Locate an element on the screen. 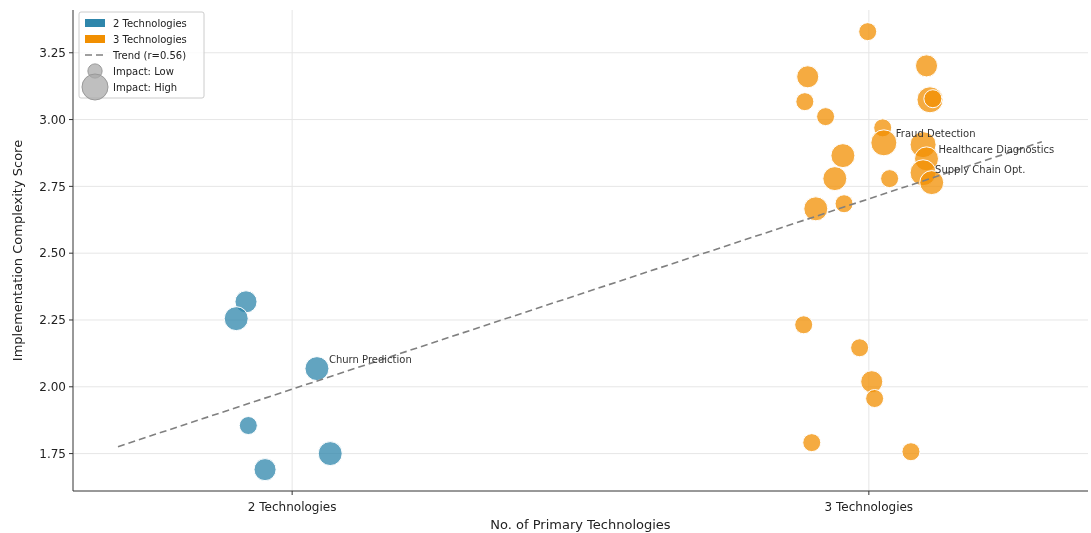 Image resolution: width=1091 pixels, height=533 pixels. annotation: Churn Prediction is located at coordinates (370, 359).